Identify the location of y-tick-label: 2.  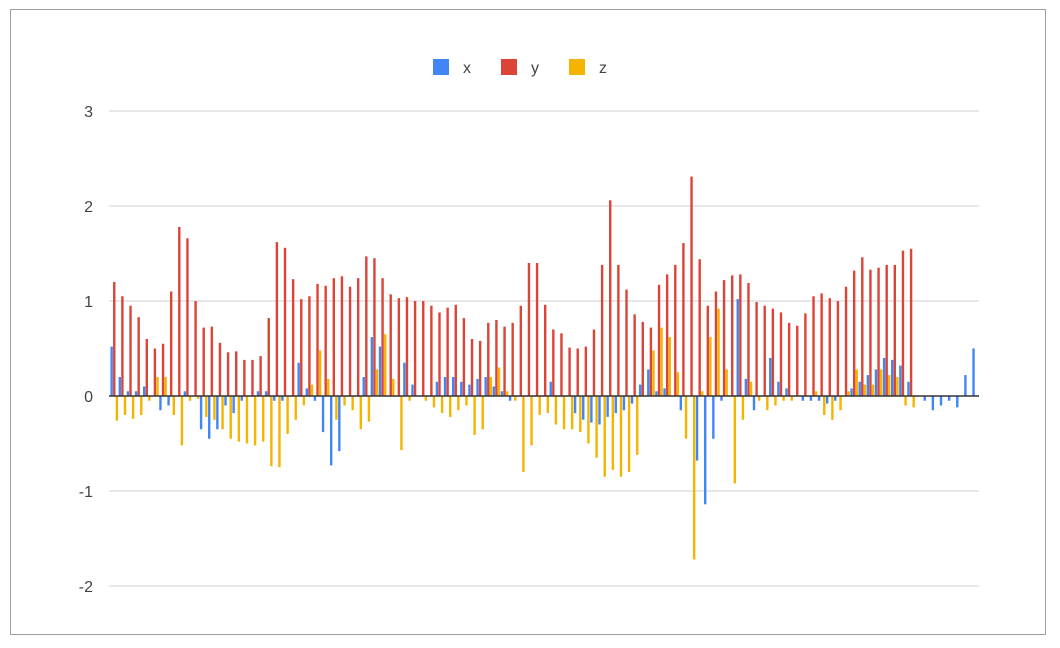
(88, 207).